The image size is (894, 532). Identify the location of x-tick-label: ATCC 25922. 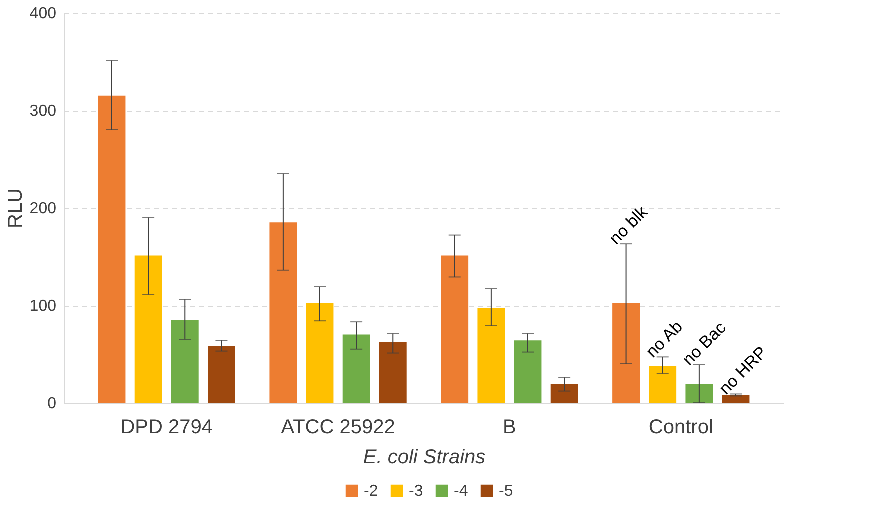
(338, 427).